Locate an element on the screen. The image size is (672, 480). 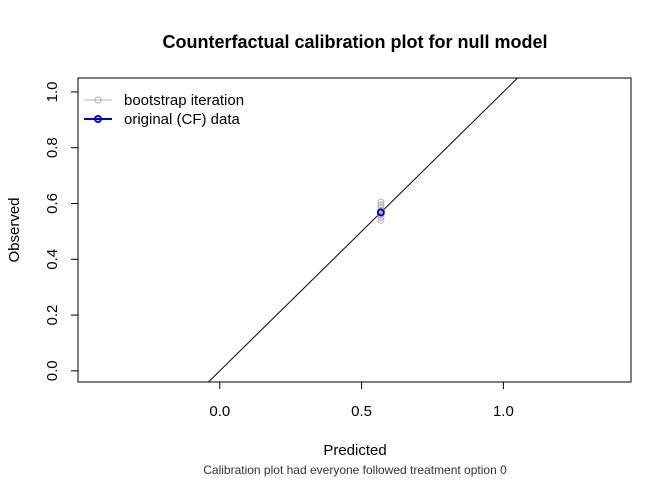
y-tick-label: 0.8 is located at coordinates (52, 147).